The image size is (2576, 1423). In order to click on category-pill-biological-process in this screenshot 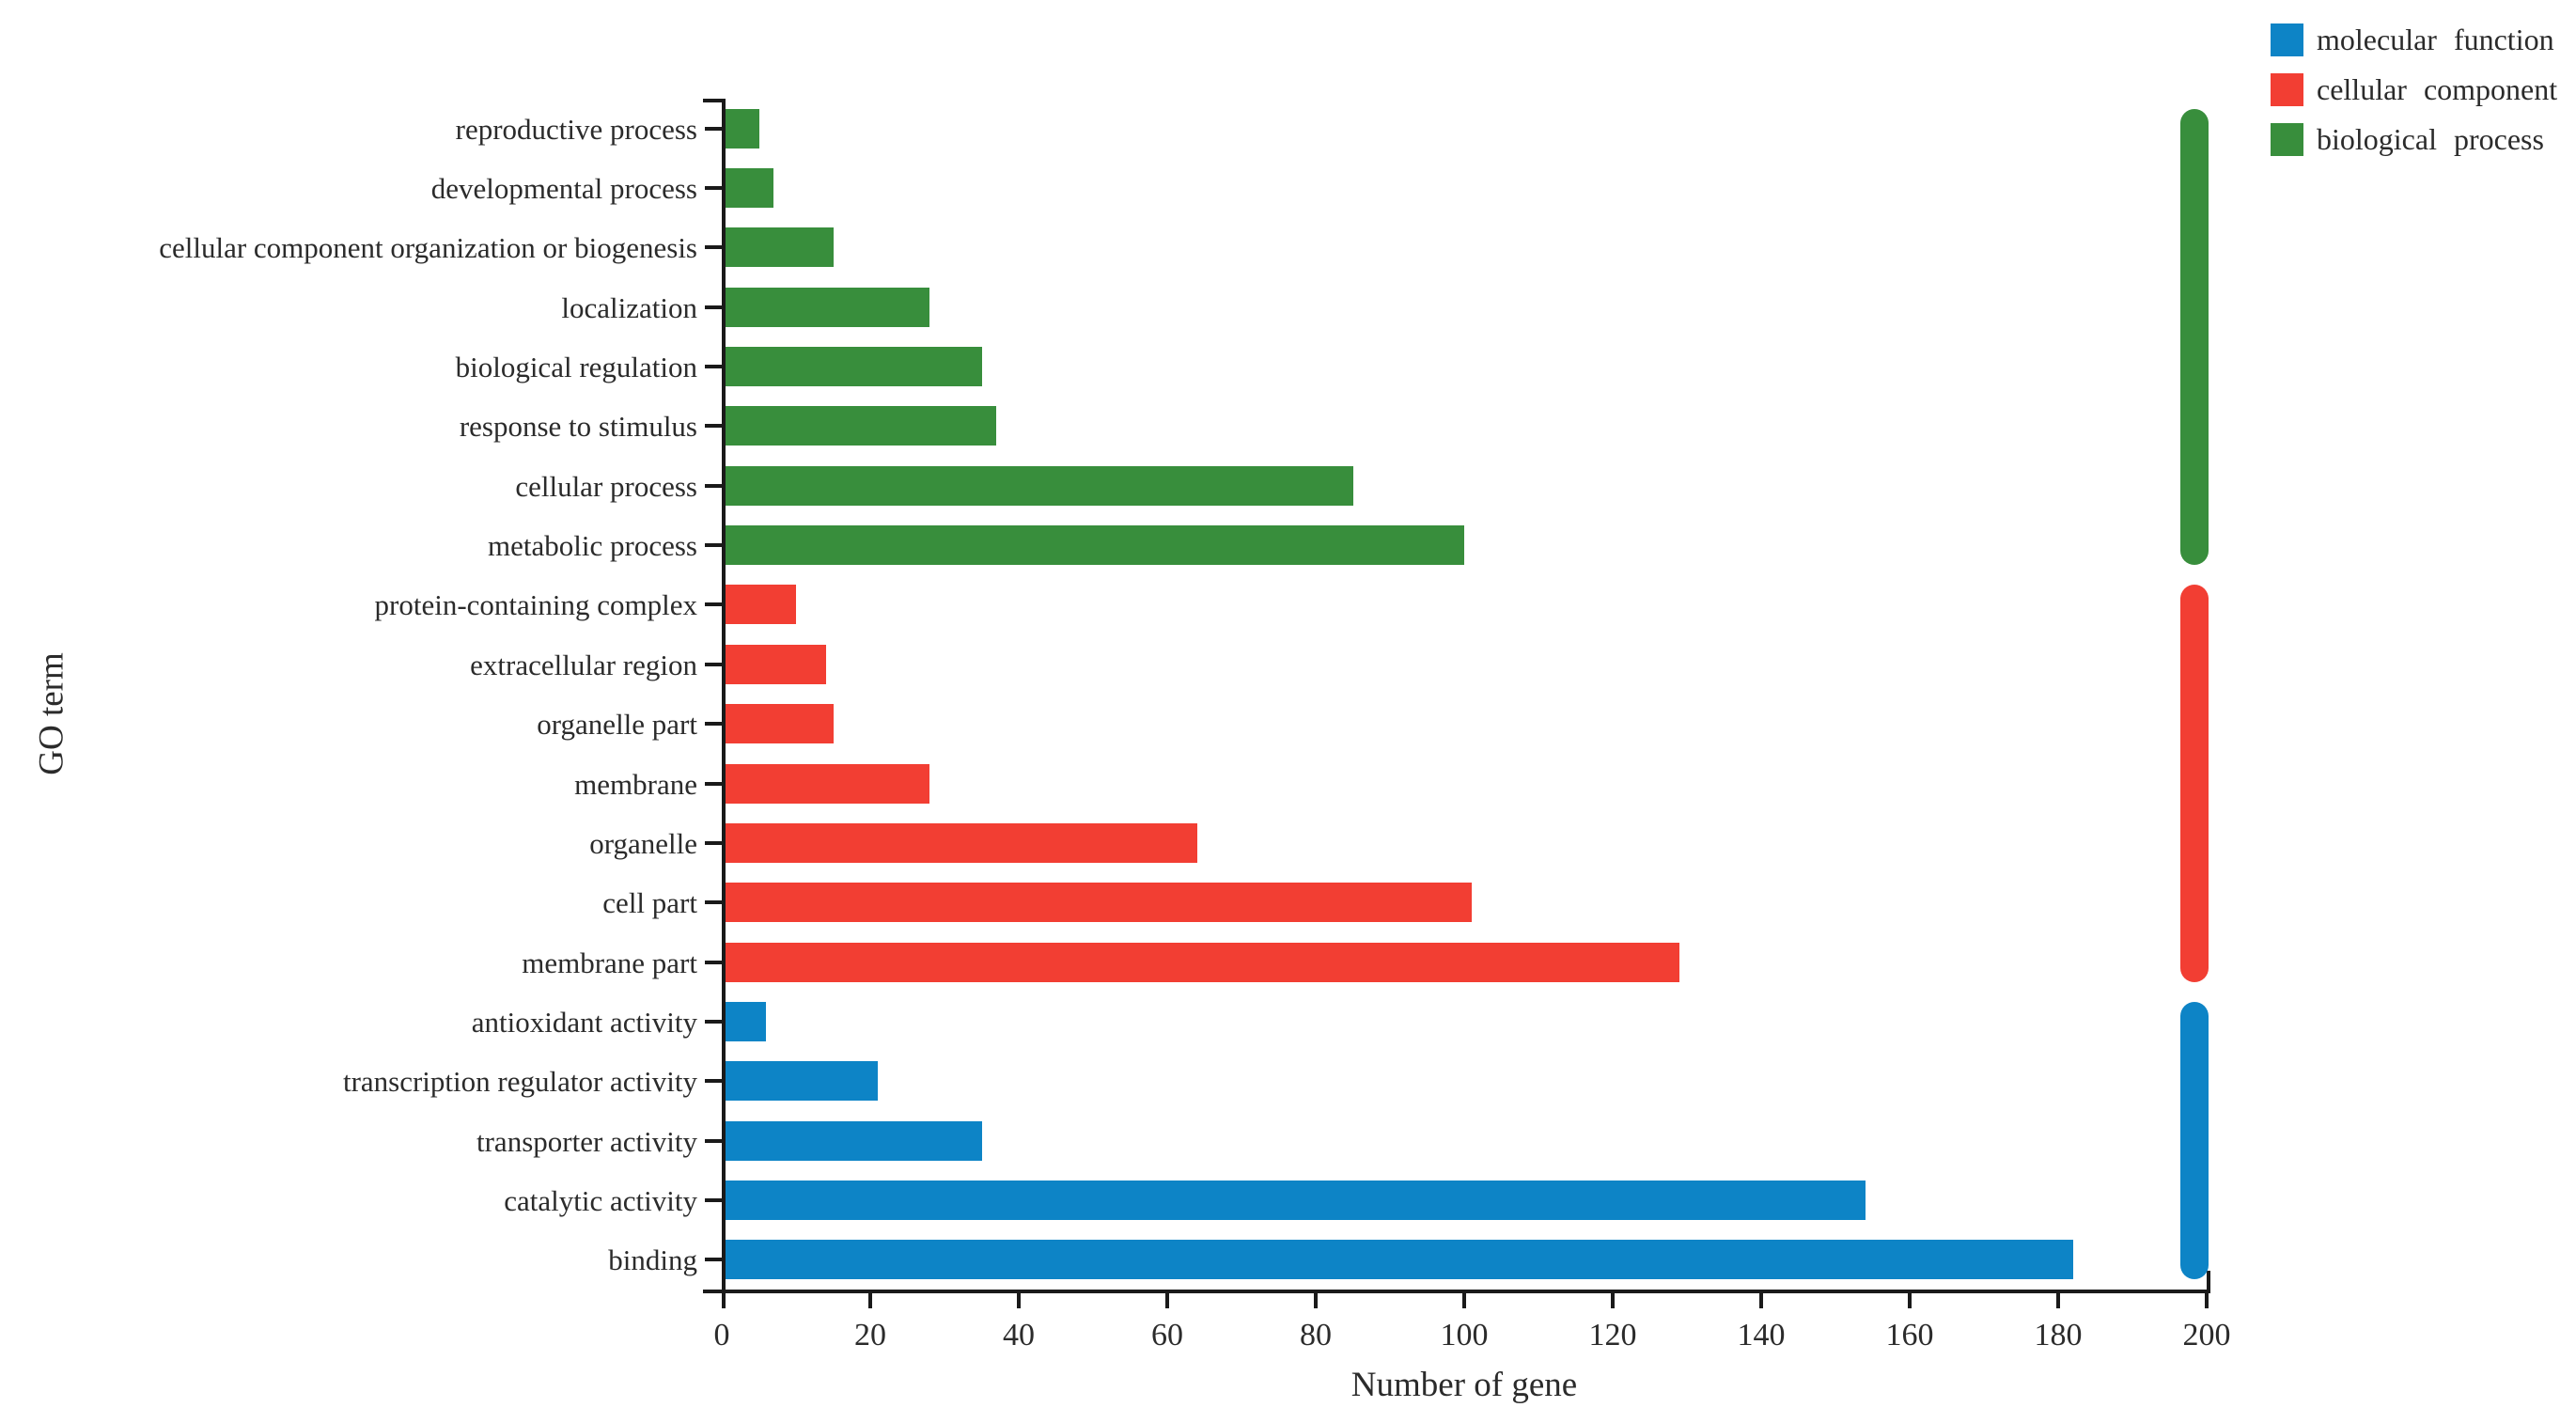, I will do `click(2194, 337)`.